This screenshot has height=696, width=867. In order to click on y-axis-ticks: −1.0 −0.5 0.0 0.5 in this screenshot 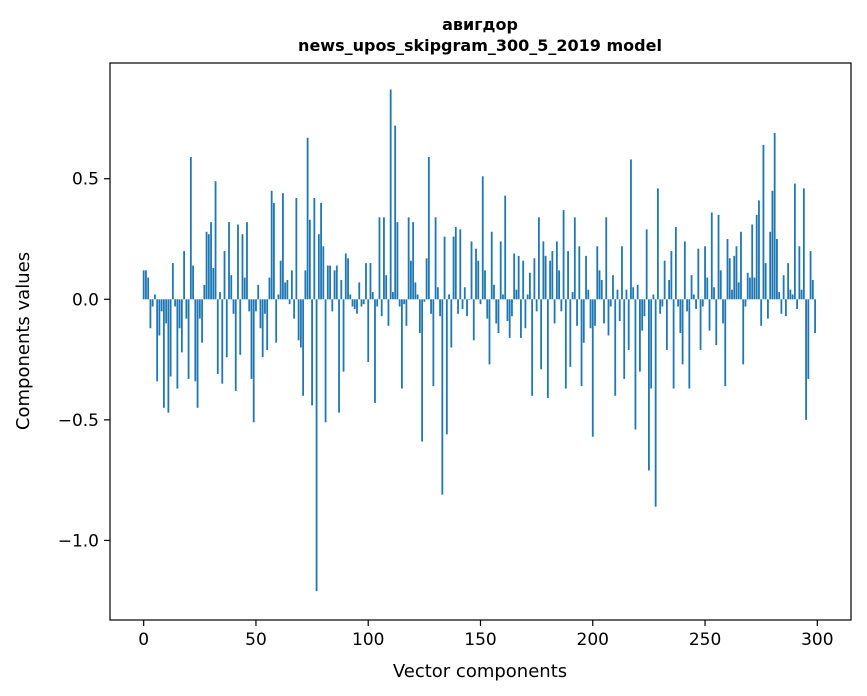, I will do `click(84, 360)`.